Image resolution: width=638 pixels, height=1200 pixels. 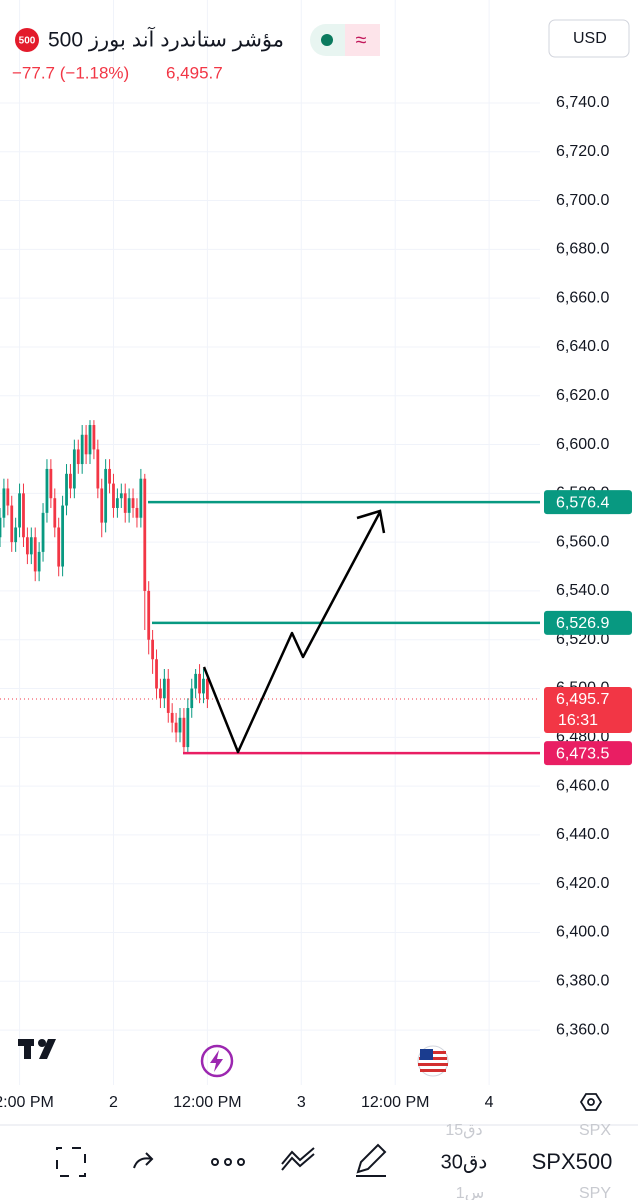 I want to click on delay-icon: ≈, so click(x=361, y=40).